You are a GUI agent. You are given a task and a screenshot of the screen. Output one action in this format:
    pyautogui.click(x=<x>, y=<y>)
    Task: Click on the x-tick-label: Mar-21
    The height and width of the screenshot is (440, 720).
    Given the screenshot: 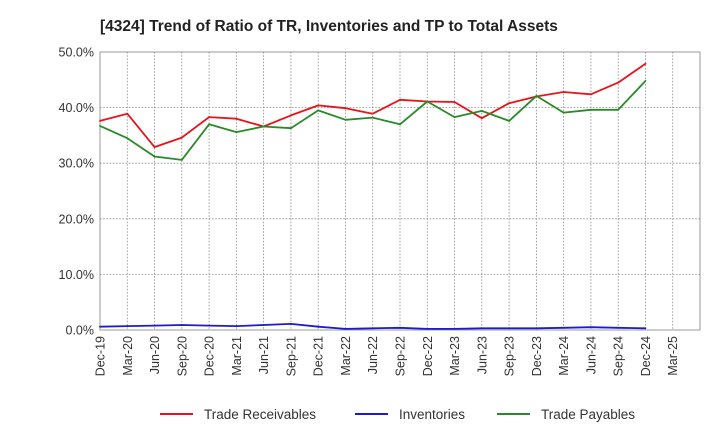 What is the action you would take?
    pyautogui.click(x=237, y=356)
    